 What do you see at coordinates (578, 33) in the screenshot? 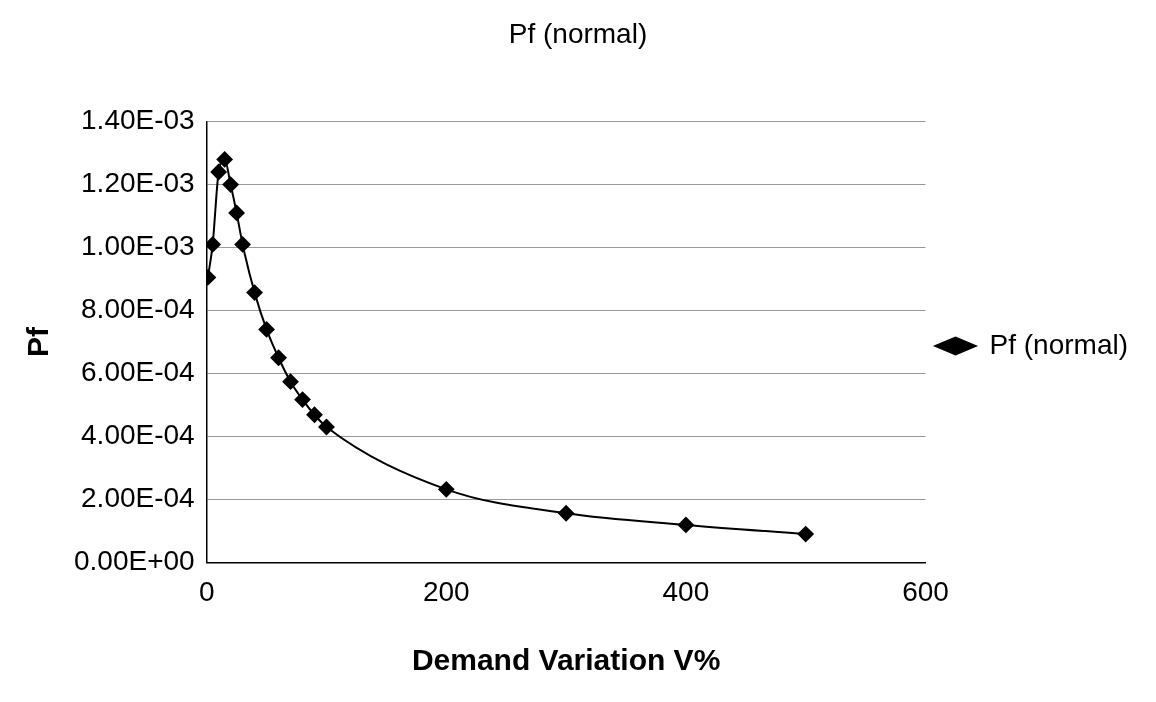
I see `chart-title: Pf (normal)` at bounding box center [578, 33].